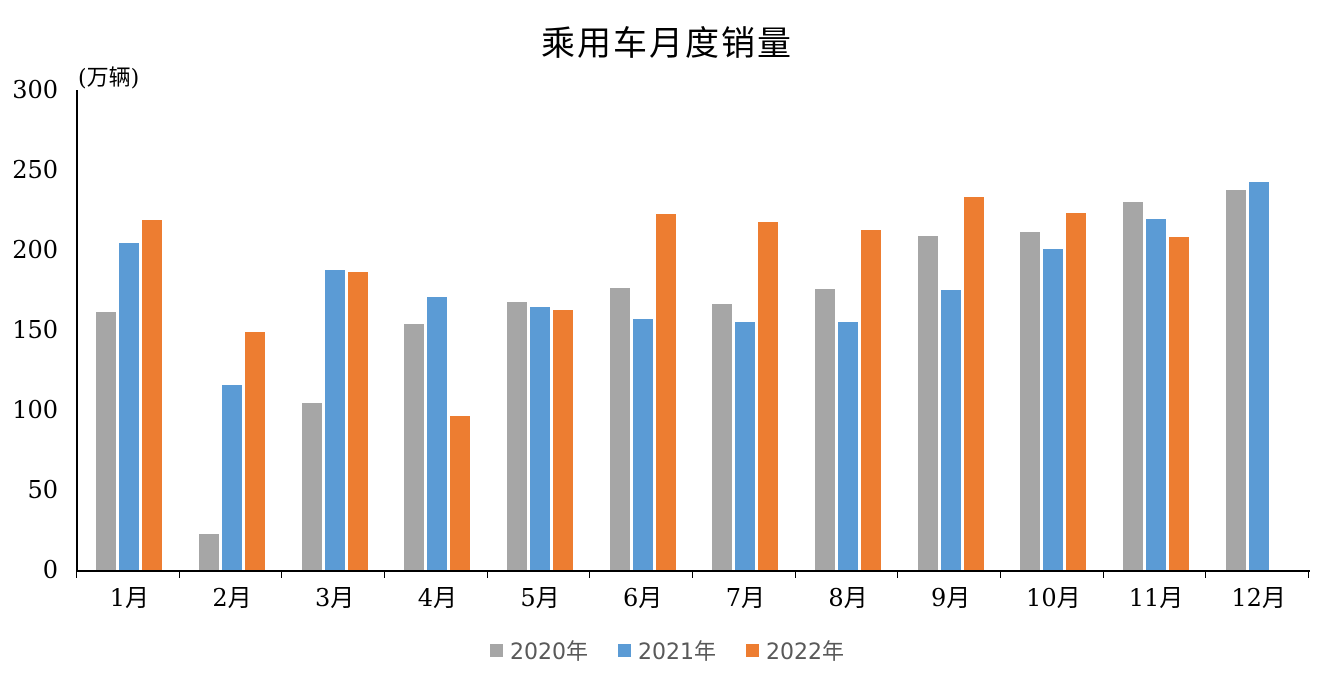  I want to click on bar-series1-month10, so click(1053, 409).